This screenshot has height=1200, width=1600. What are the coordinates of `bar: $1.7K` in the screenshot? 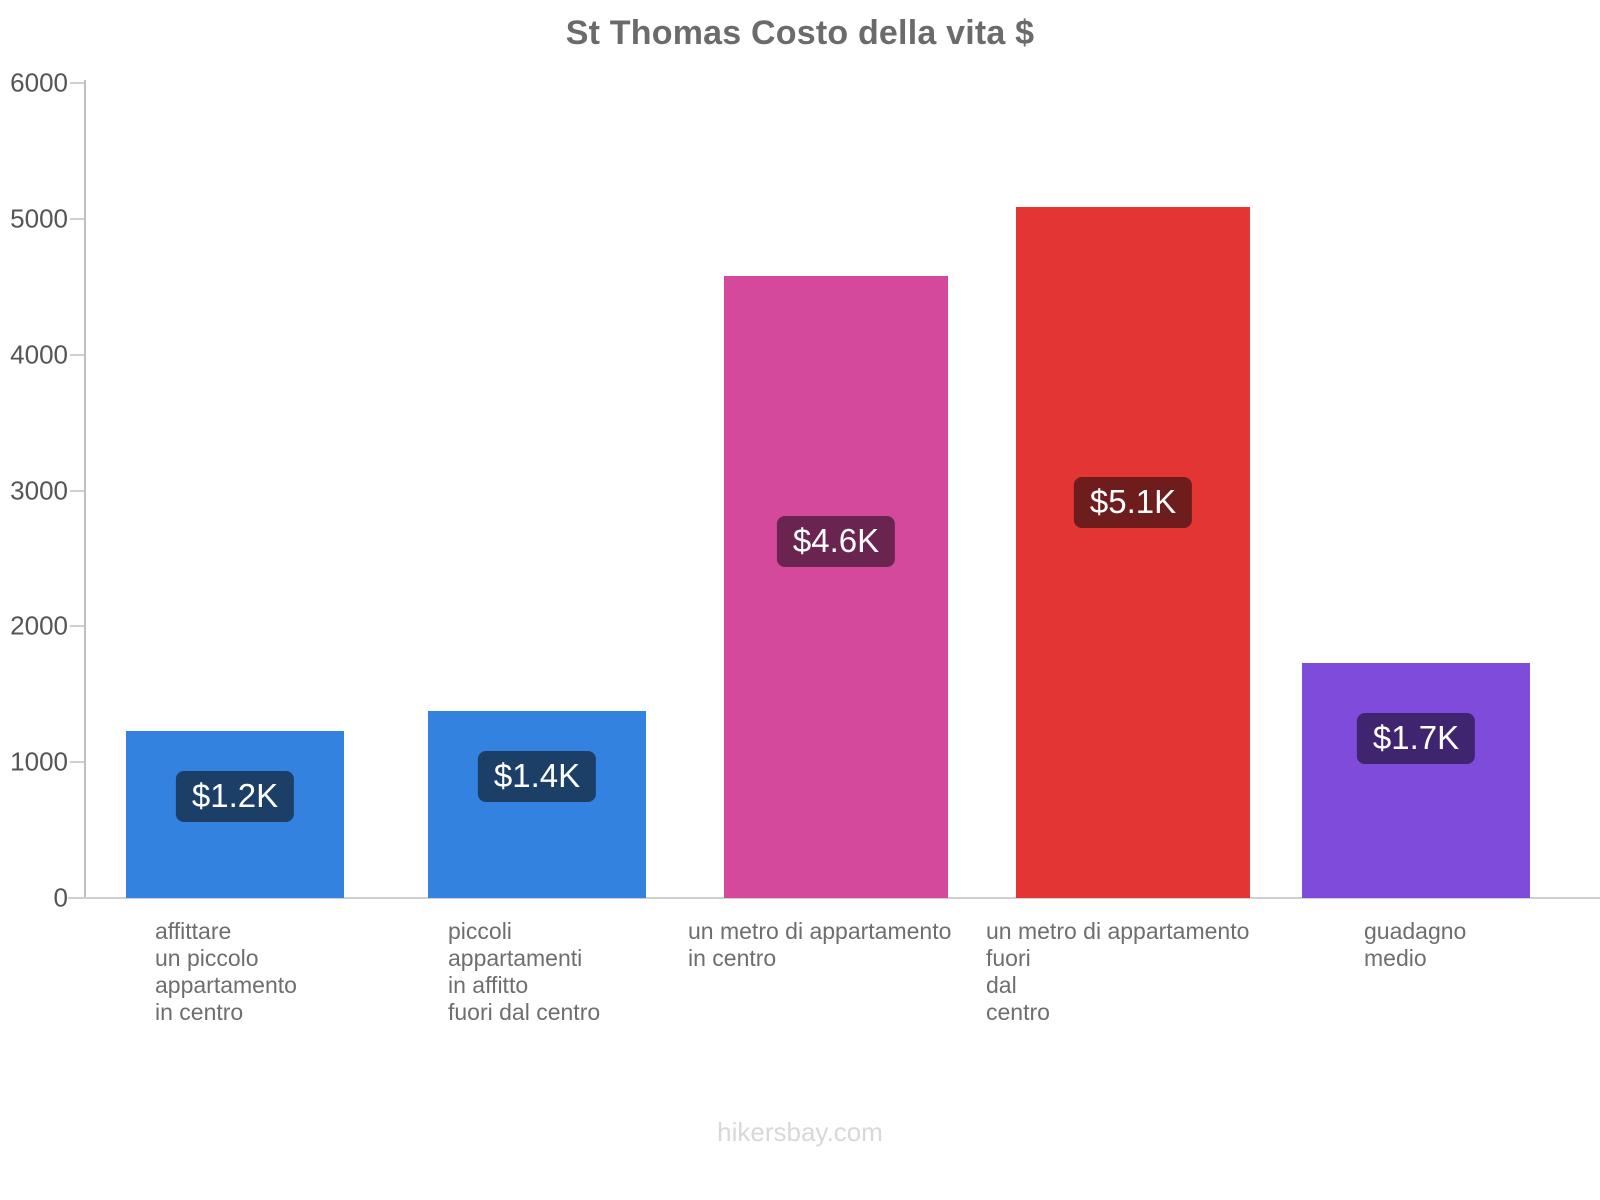 It's located at (1416, 780).